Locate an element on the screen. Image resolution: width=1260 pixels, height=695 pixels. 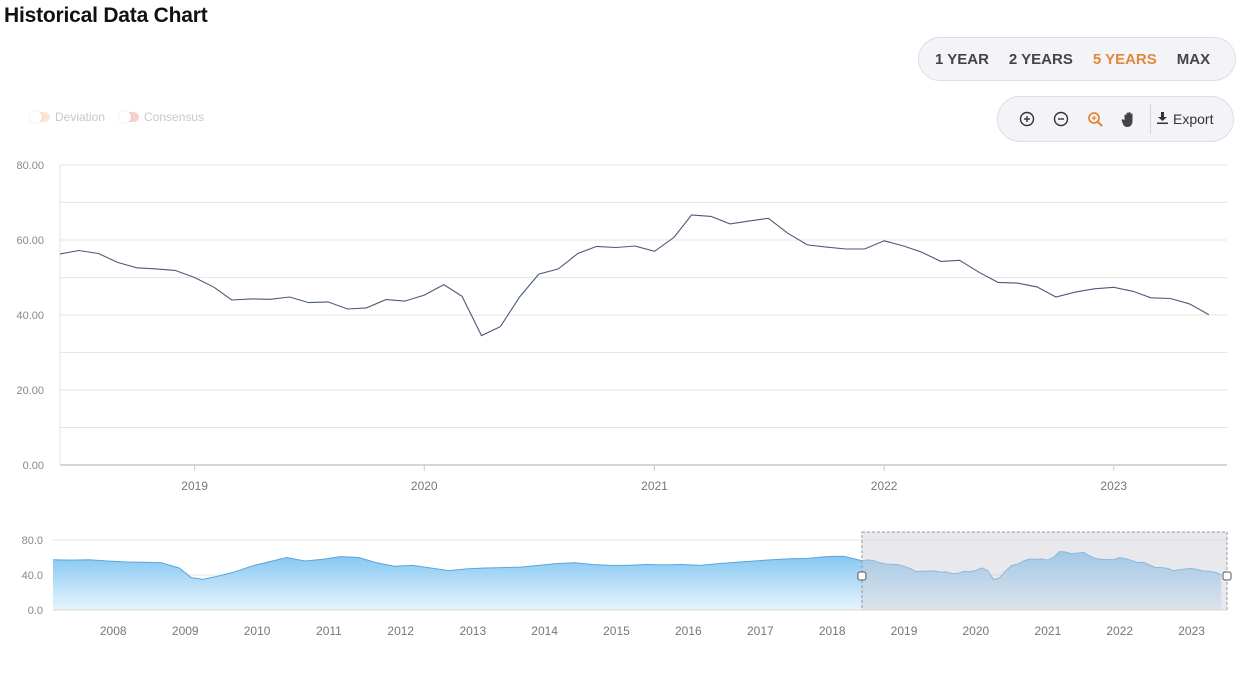
deviation-toggle is located at coordinates (40, 117).